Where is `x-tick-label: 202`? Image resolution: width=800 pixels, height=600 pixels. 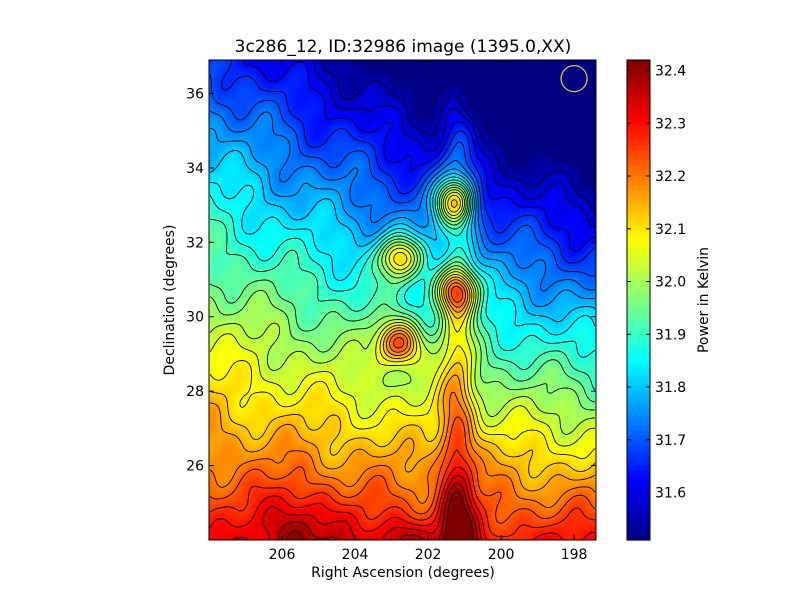
x-tick-label: 202 is located at coordinates (428, 555).